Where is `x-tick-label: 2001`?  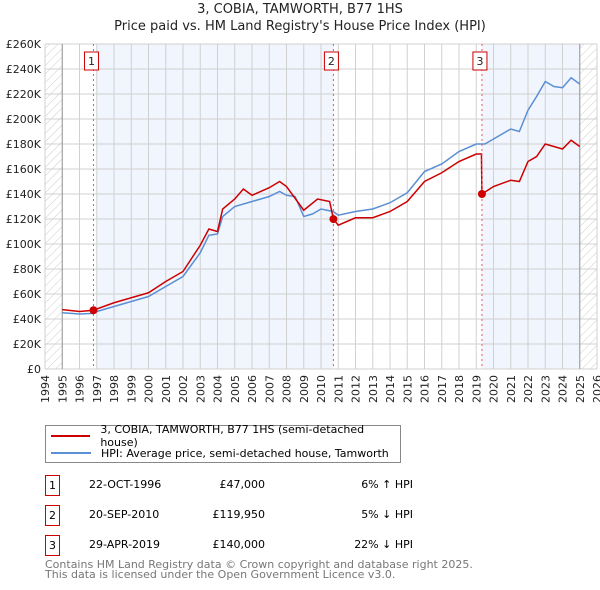
x-tick-label: 2001 is located at coordinates (166, 389).